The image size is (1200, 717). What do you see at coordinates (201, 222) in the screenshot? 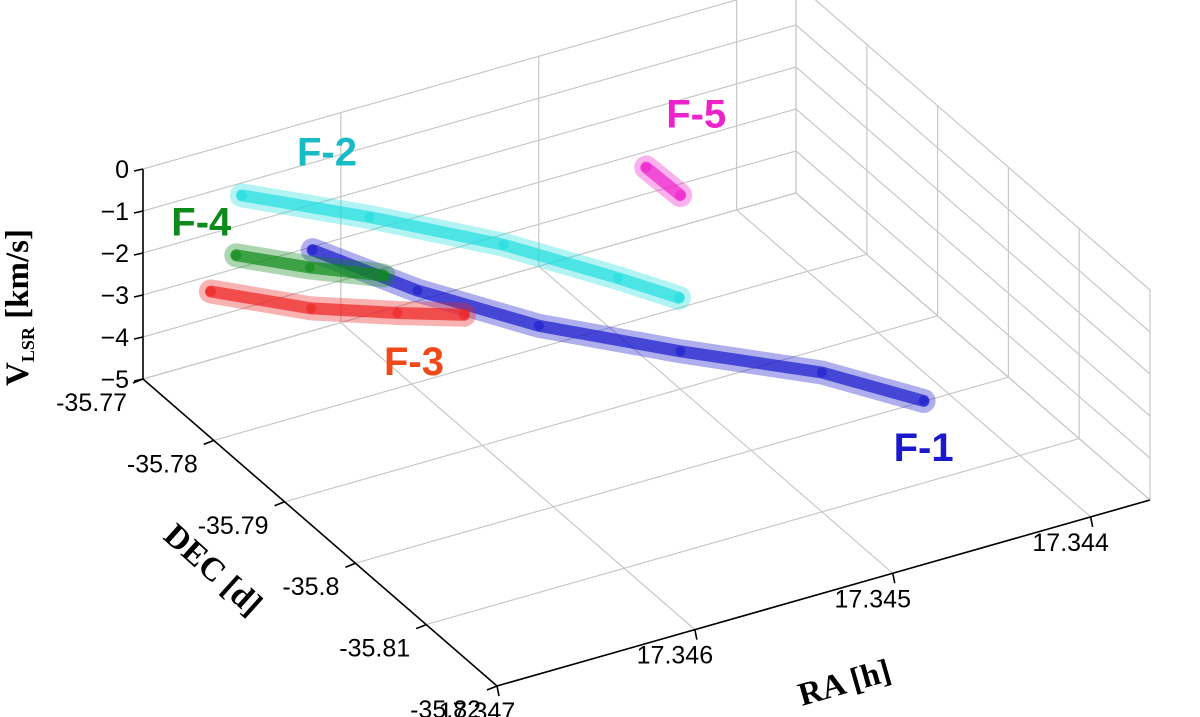
I see `series-label-f-4: F-4` at bounding box center [201, 222].